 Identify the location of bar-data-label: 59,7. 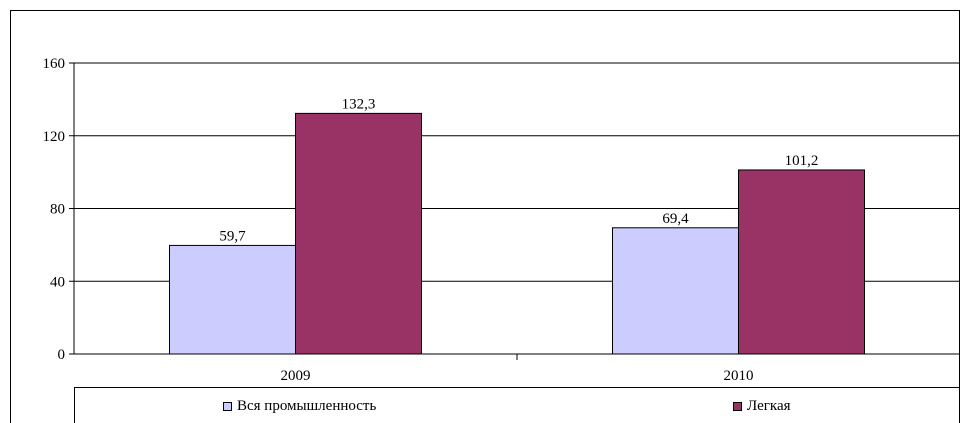
(232, 236).